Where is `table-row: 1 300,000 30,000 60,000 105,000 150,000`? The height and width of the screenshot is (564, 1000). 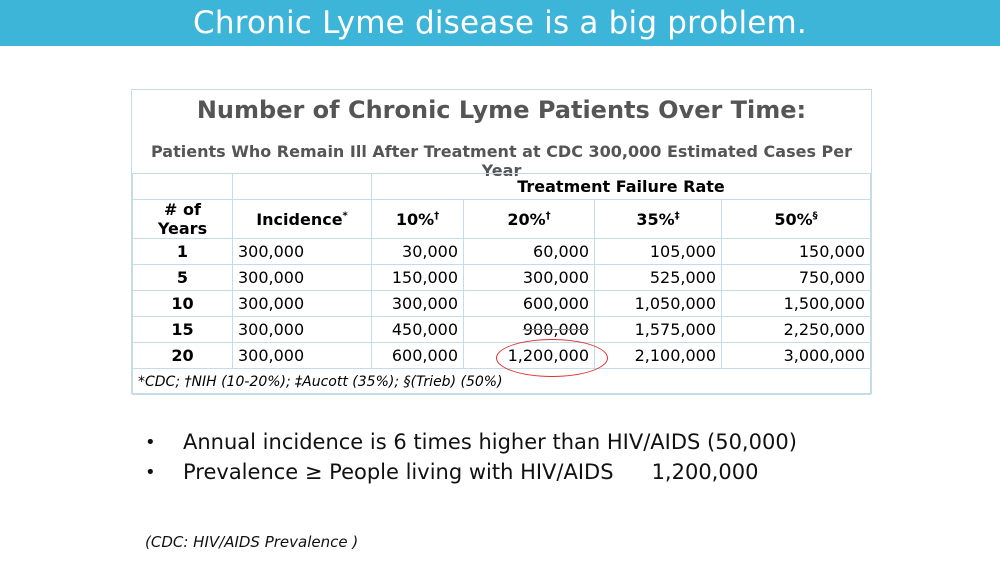 table-row: 1 300,000 30,000 60,000 105,000 150,000 is located at coordinates (501, 251).